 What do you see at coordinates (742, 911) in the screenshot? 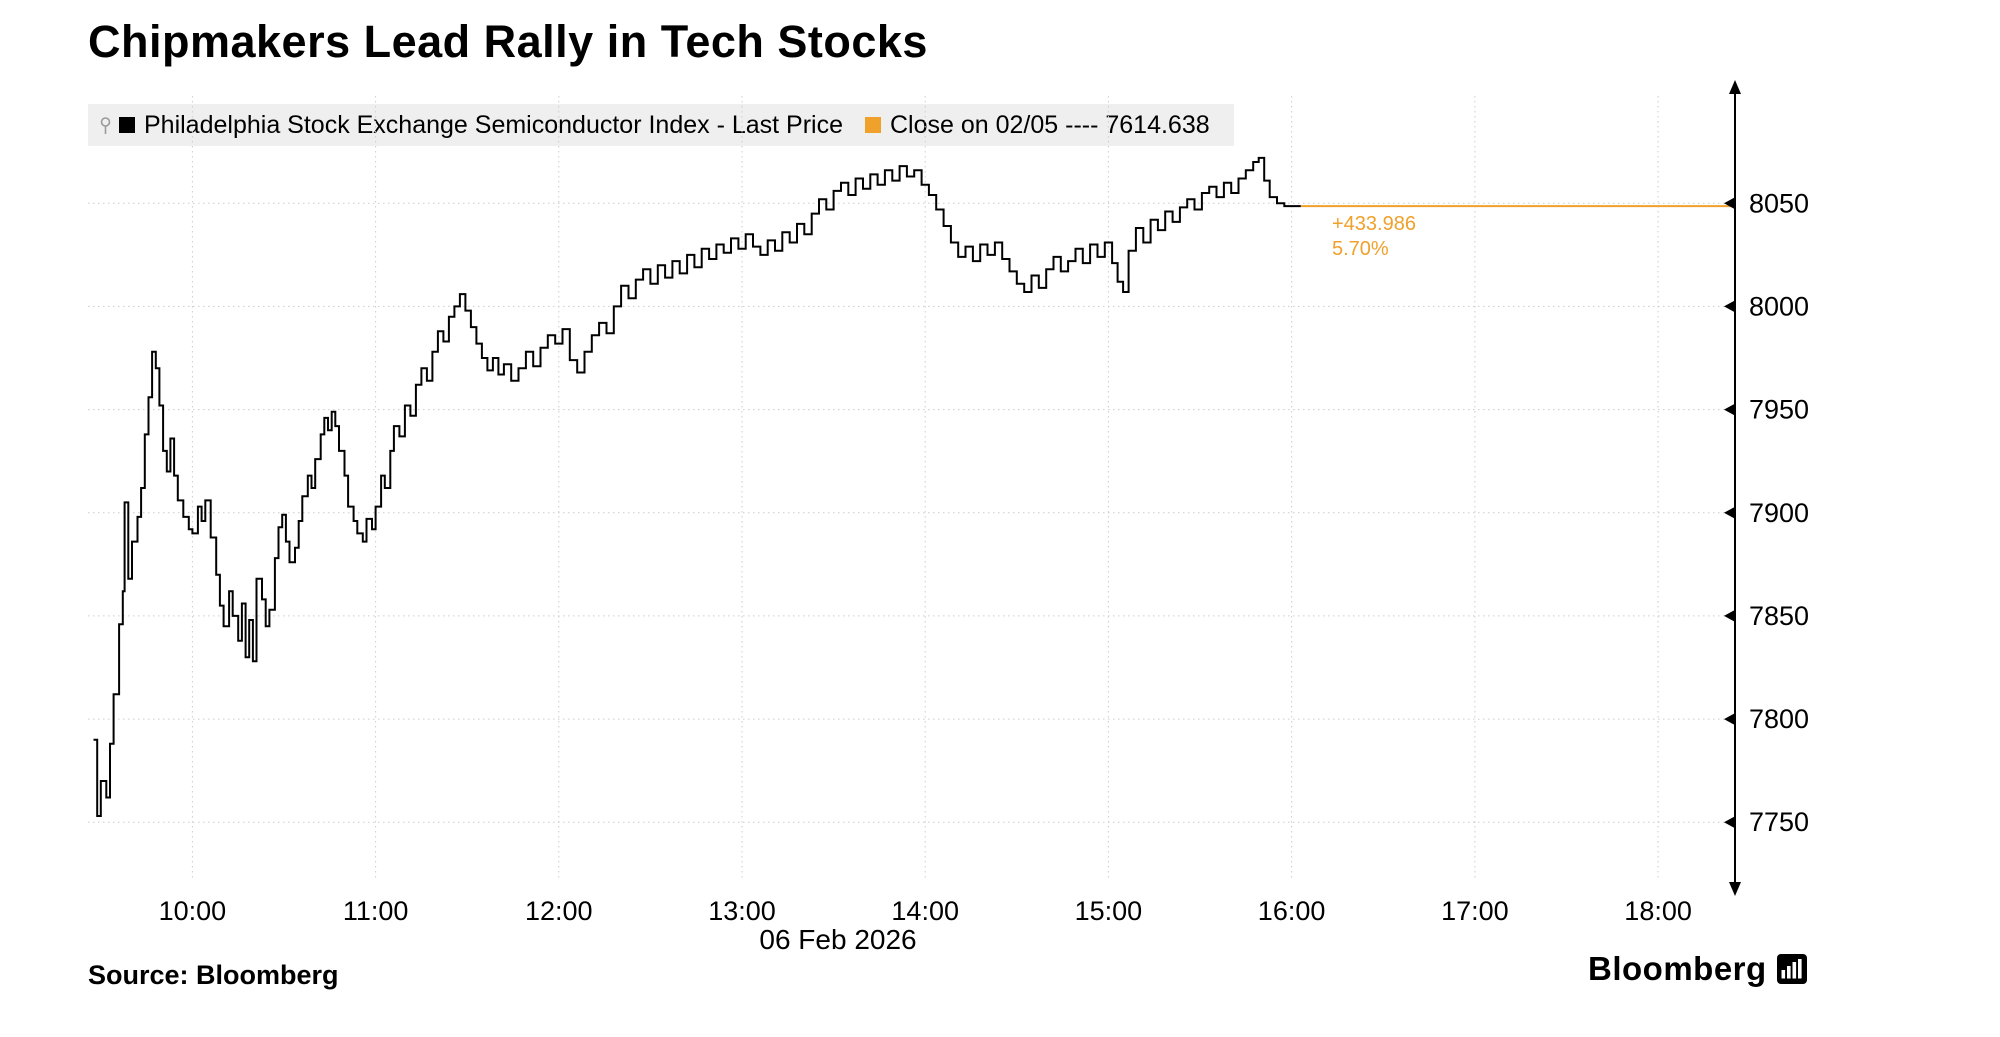
I see `x-axis-tick-label: 13:00` at bounding box center [742, 911].